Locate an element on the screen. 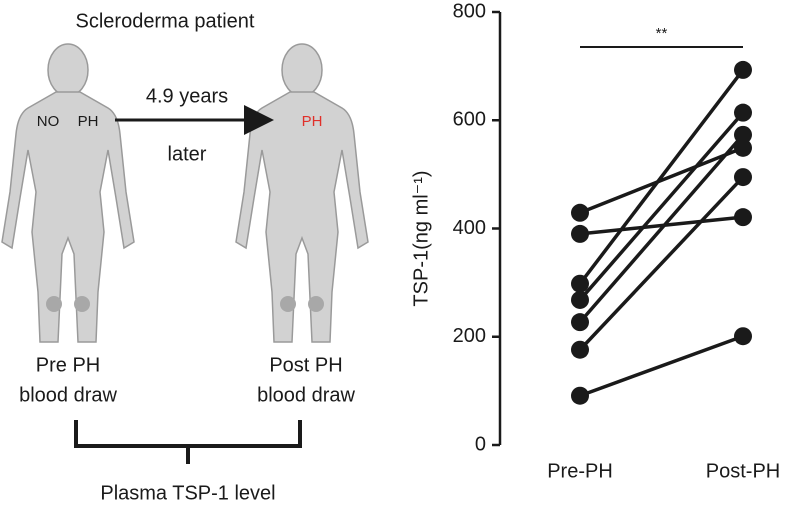 The height and width of the screenshot is (512, 788). interval: 4.9 years is located at coordinates (187, 96).